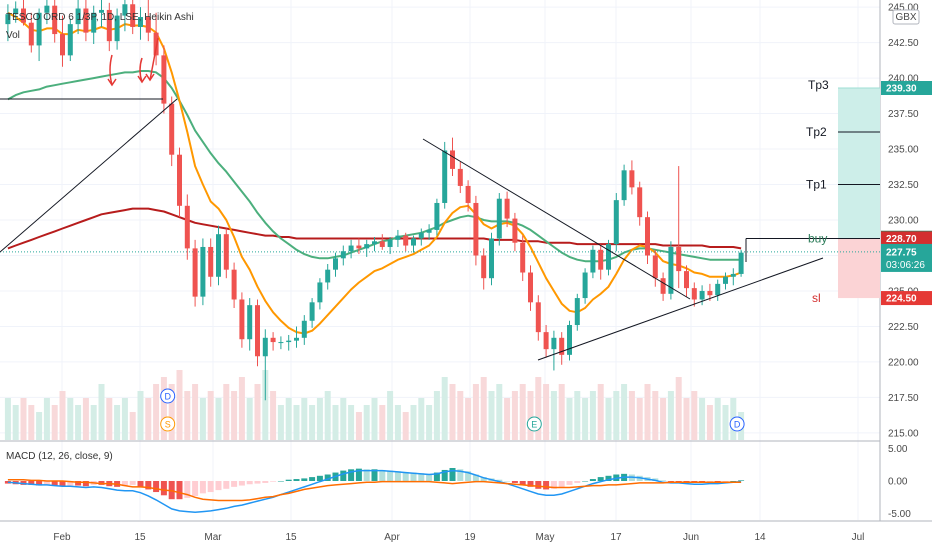 This screenshot has width=932, height=550. I want to click on price-tick-label: 242.50, so click(903, 43).